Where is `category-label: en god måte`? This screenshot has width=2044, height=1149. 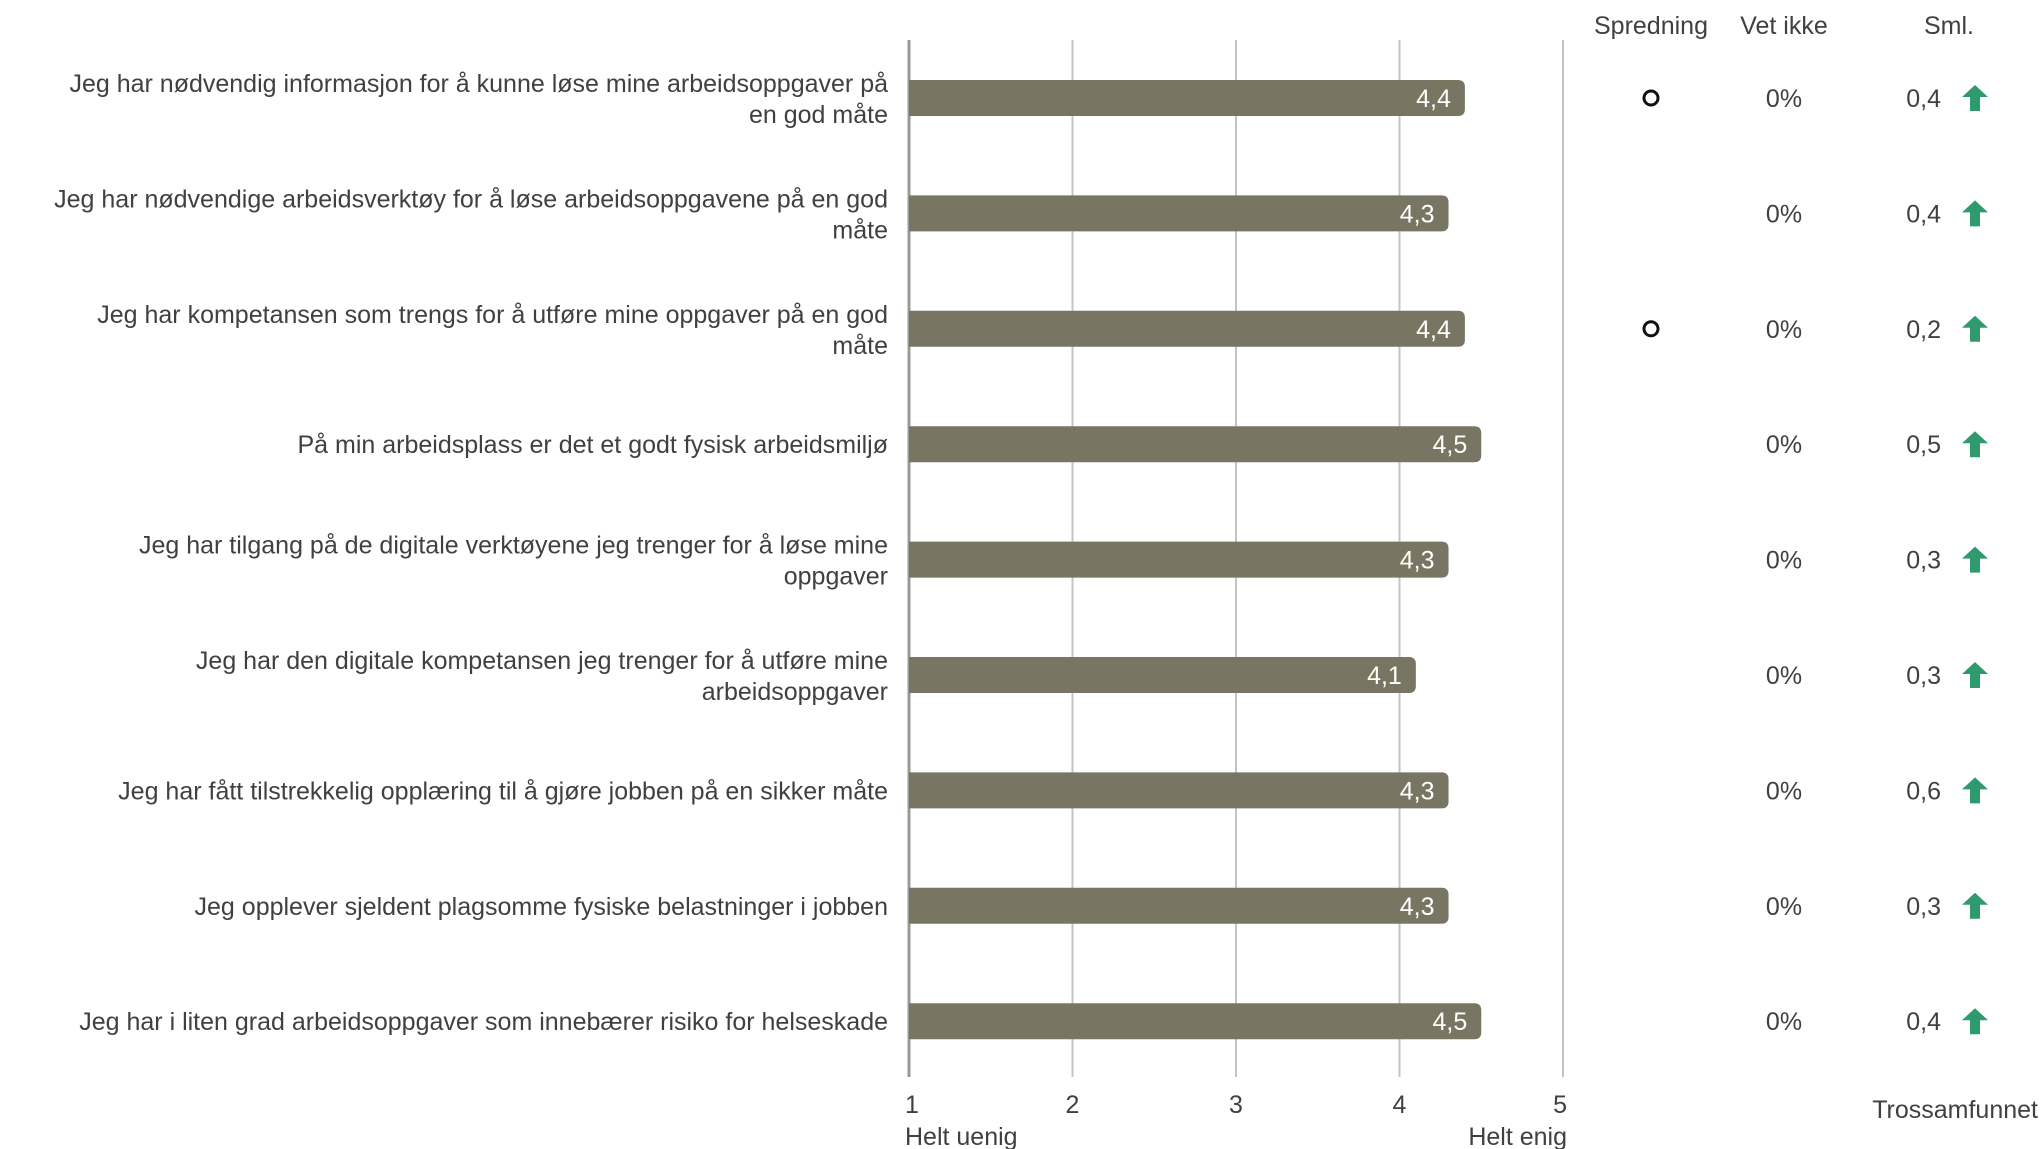
category-label: en god måte is located at coordinates (818, 115).